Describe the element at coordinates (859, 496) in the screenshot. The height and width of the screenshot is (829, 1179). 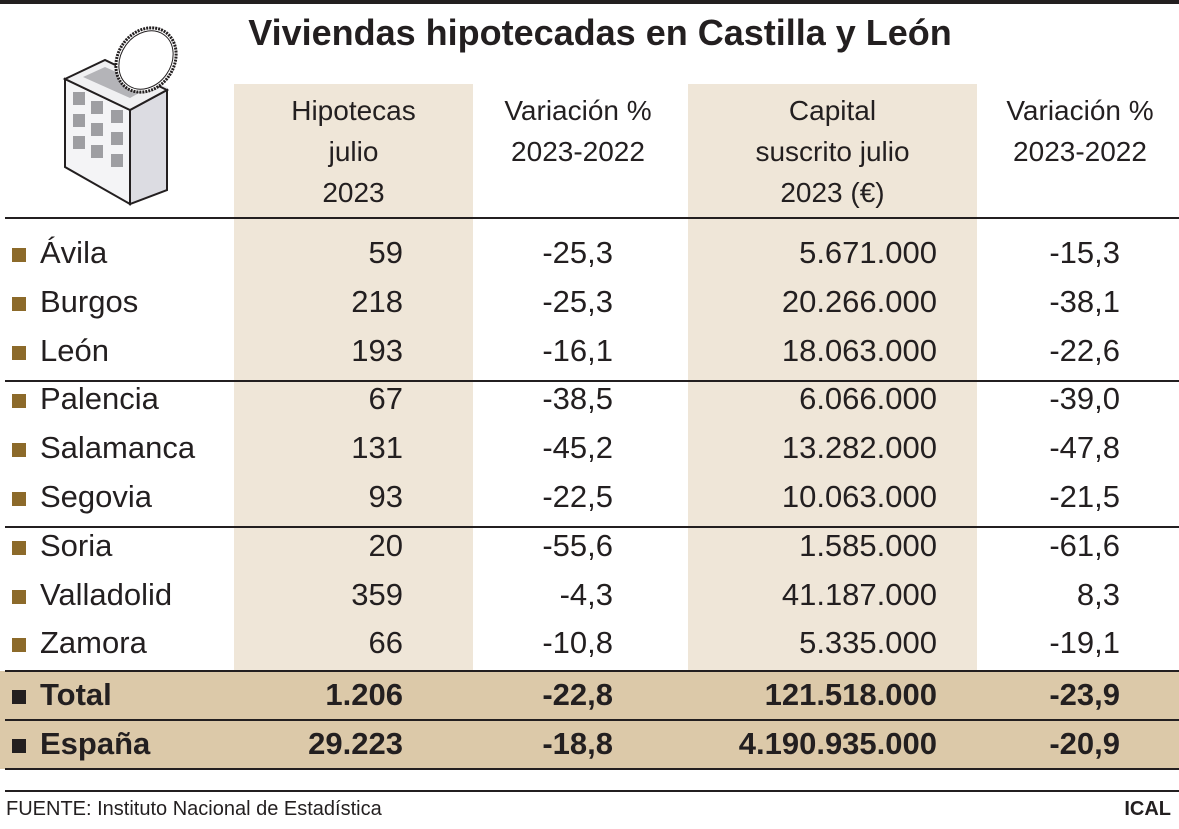
I see `capital-value: 10.063.000` at that location.